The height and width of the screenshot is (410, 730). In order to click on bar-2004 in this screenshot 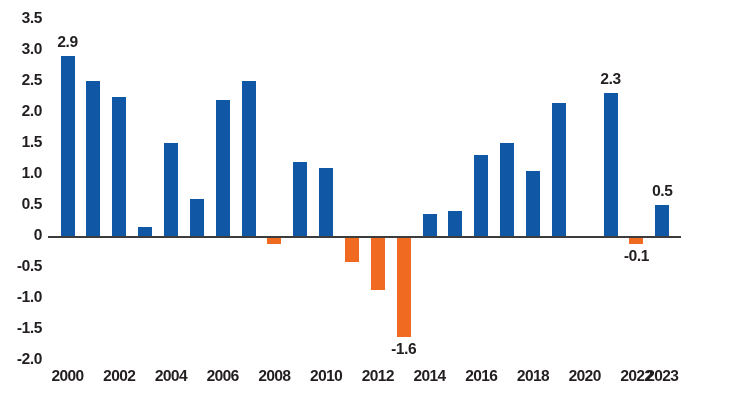, I will do `click(170, 189)`.